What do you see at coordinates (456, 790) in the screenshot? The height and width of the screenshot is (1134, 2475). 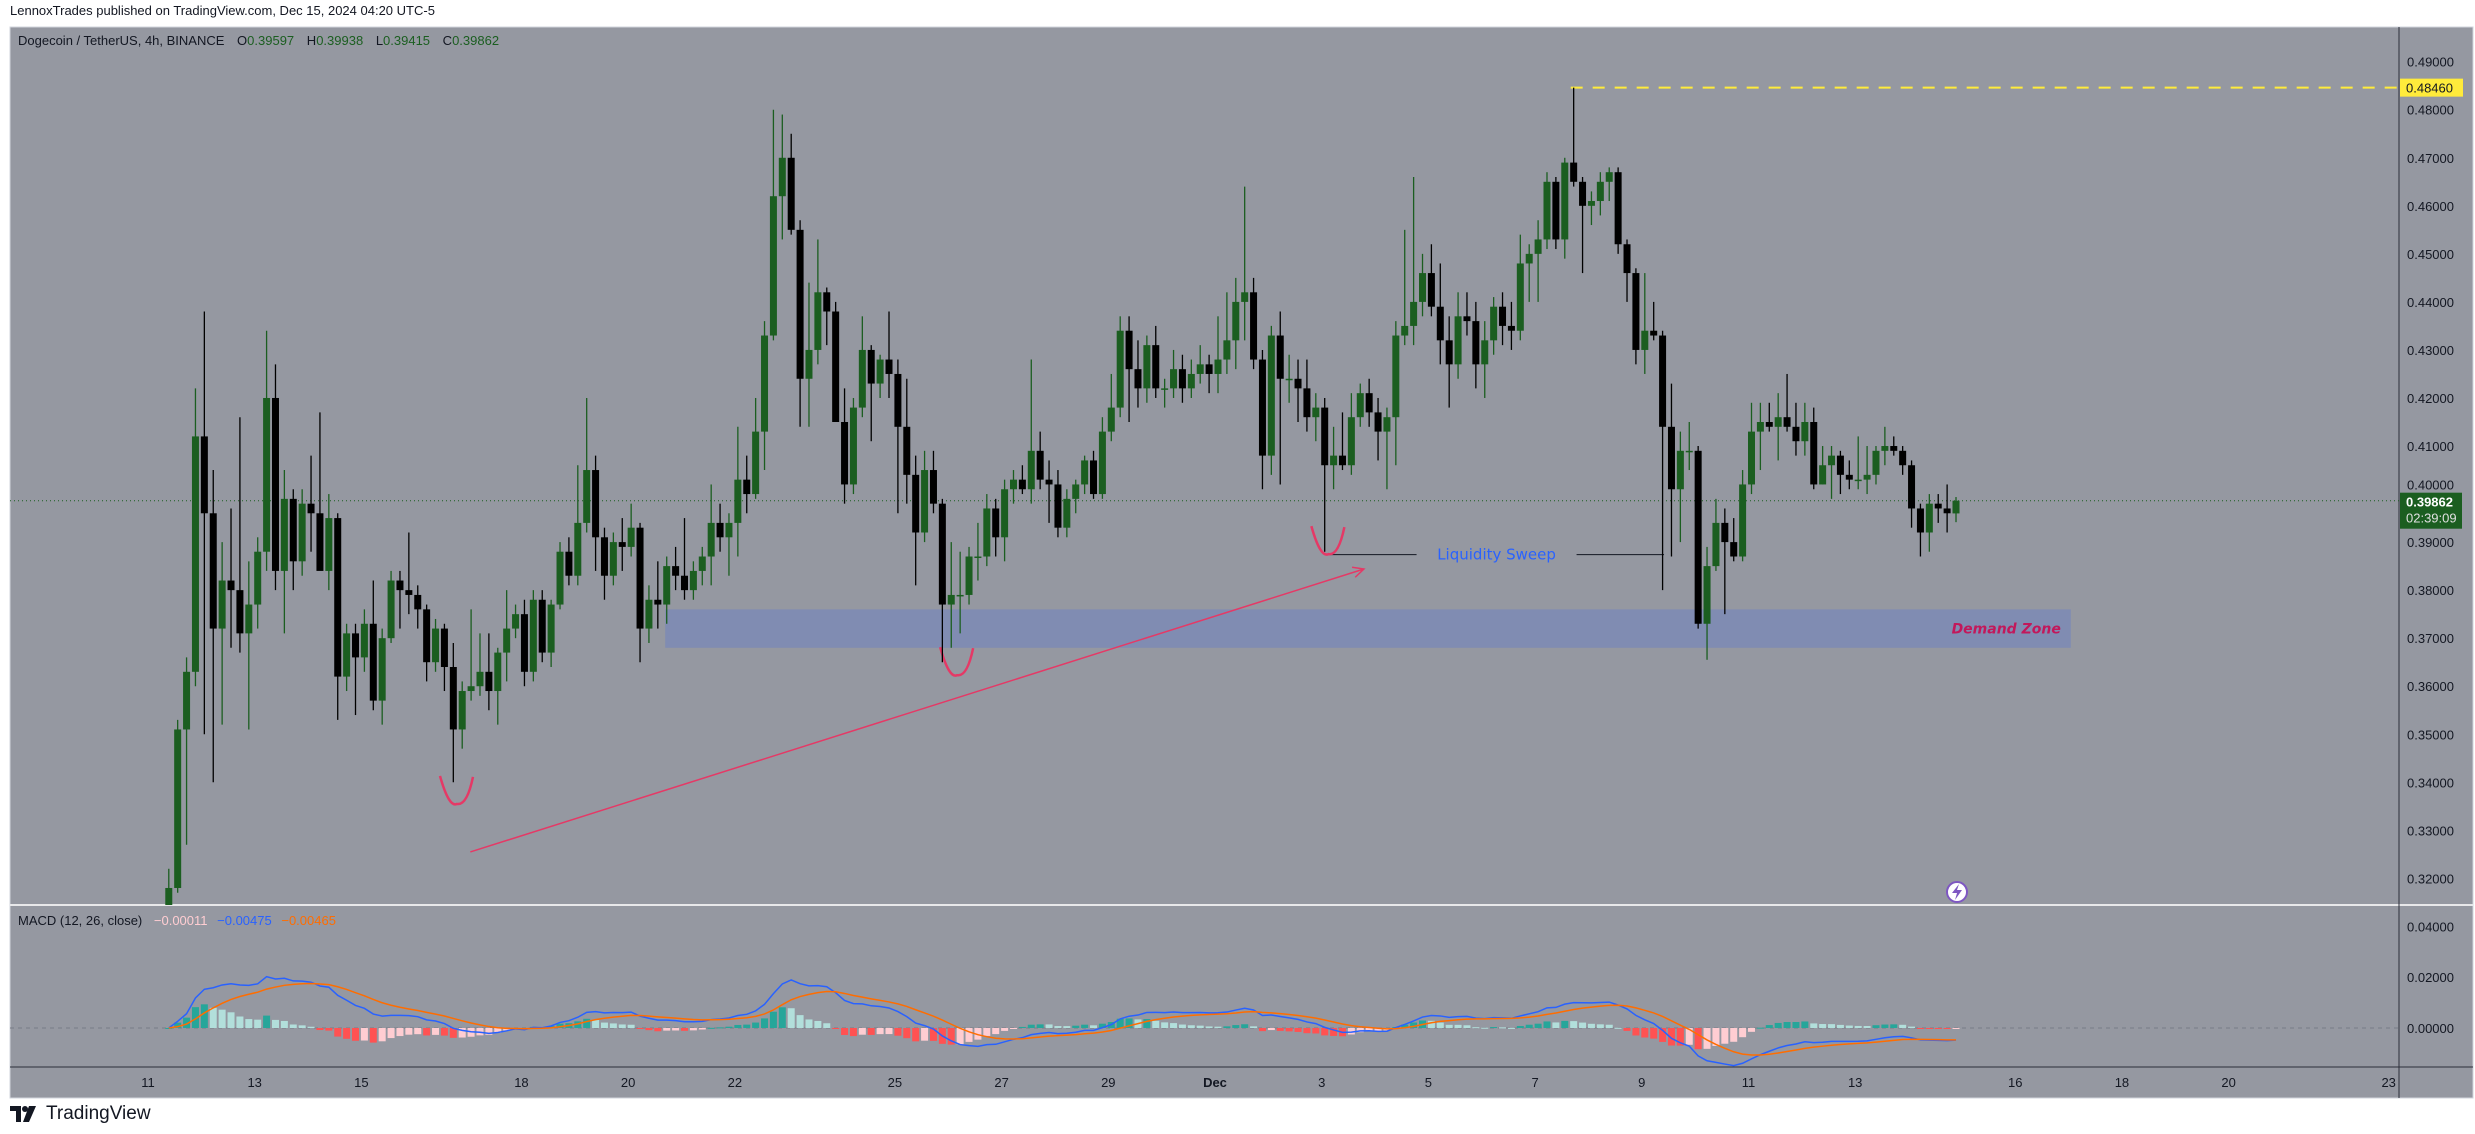 I see `swing-low-mark` at bounding box center [456, 790].